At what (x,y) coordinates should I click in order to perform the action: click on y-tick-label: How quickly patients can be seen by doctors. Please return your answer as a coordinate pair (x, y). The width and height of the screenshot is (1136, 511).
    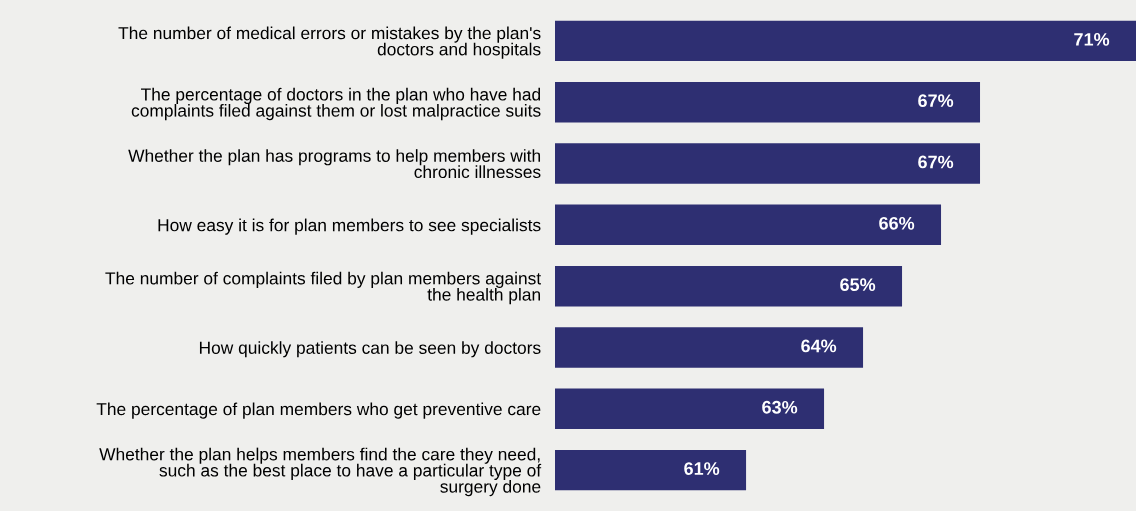
    Looking at the image, I should click on (370, 349).